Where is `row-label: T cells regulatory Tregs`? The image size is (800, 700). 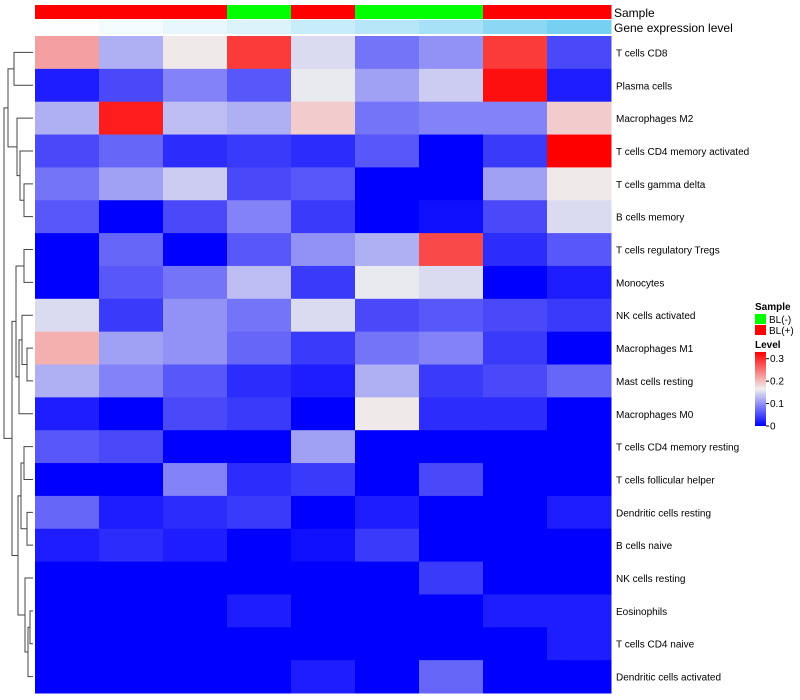
row-label: T cells regulatory Tregs is located at coordinates (668, 251).